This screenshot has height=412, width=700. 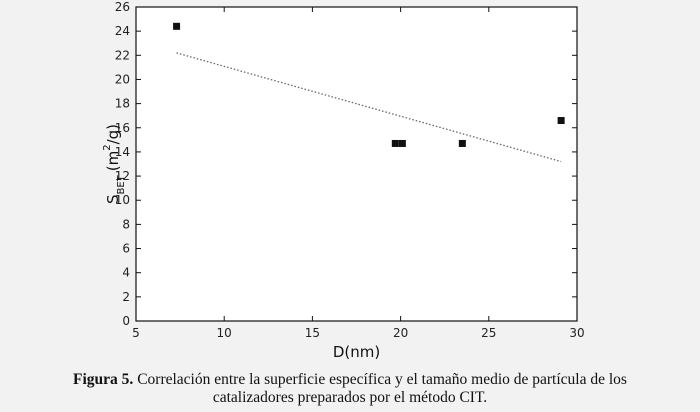 What do you see at coordinates (312, 333) in the screenshot?
I see `x-tick-label: 15` at bounding box center [312, 333].